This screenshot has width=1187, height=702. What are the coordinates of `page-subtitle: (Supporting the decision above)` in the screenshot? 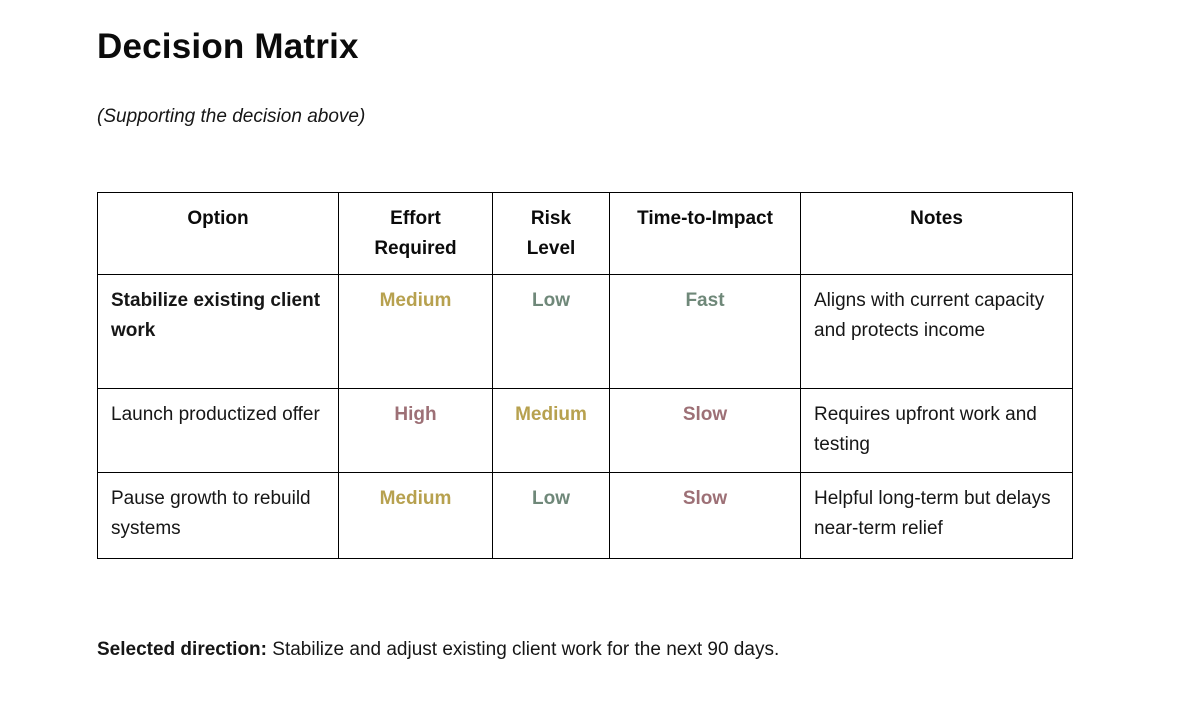 It's located at (231, 116).